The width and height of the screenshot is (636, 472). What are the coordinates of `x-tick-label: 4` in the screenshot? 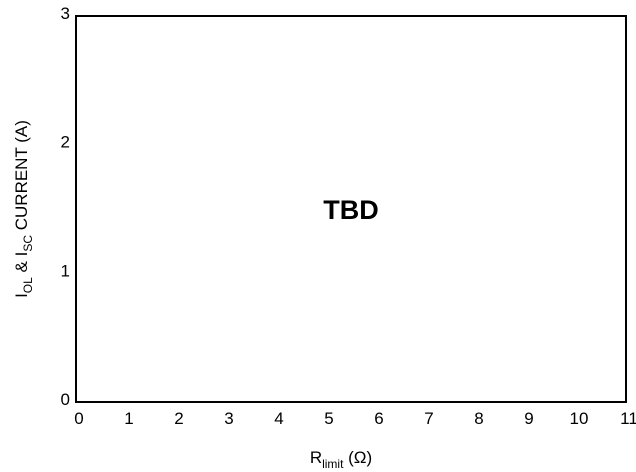 It's located at (278, 418).